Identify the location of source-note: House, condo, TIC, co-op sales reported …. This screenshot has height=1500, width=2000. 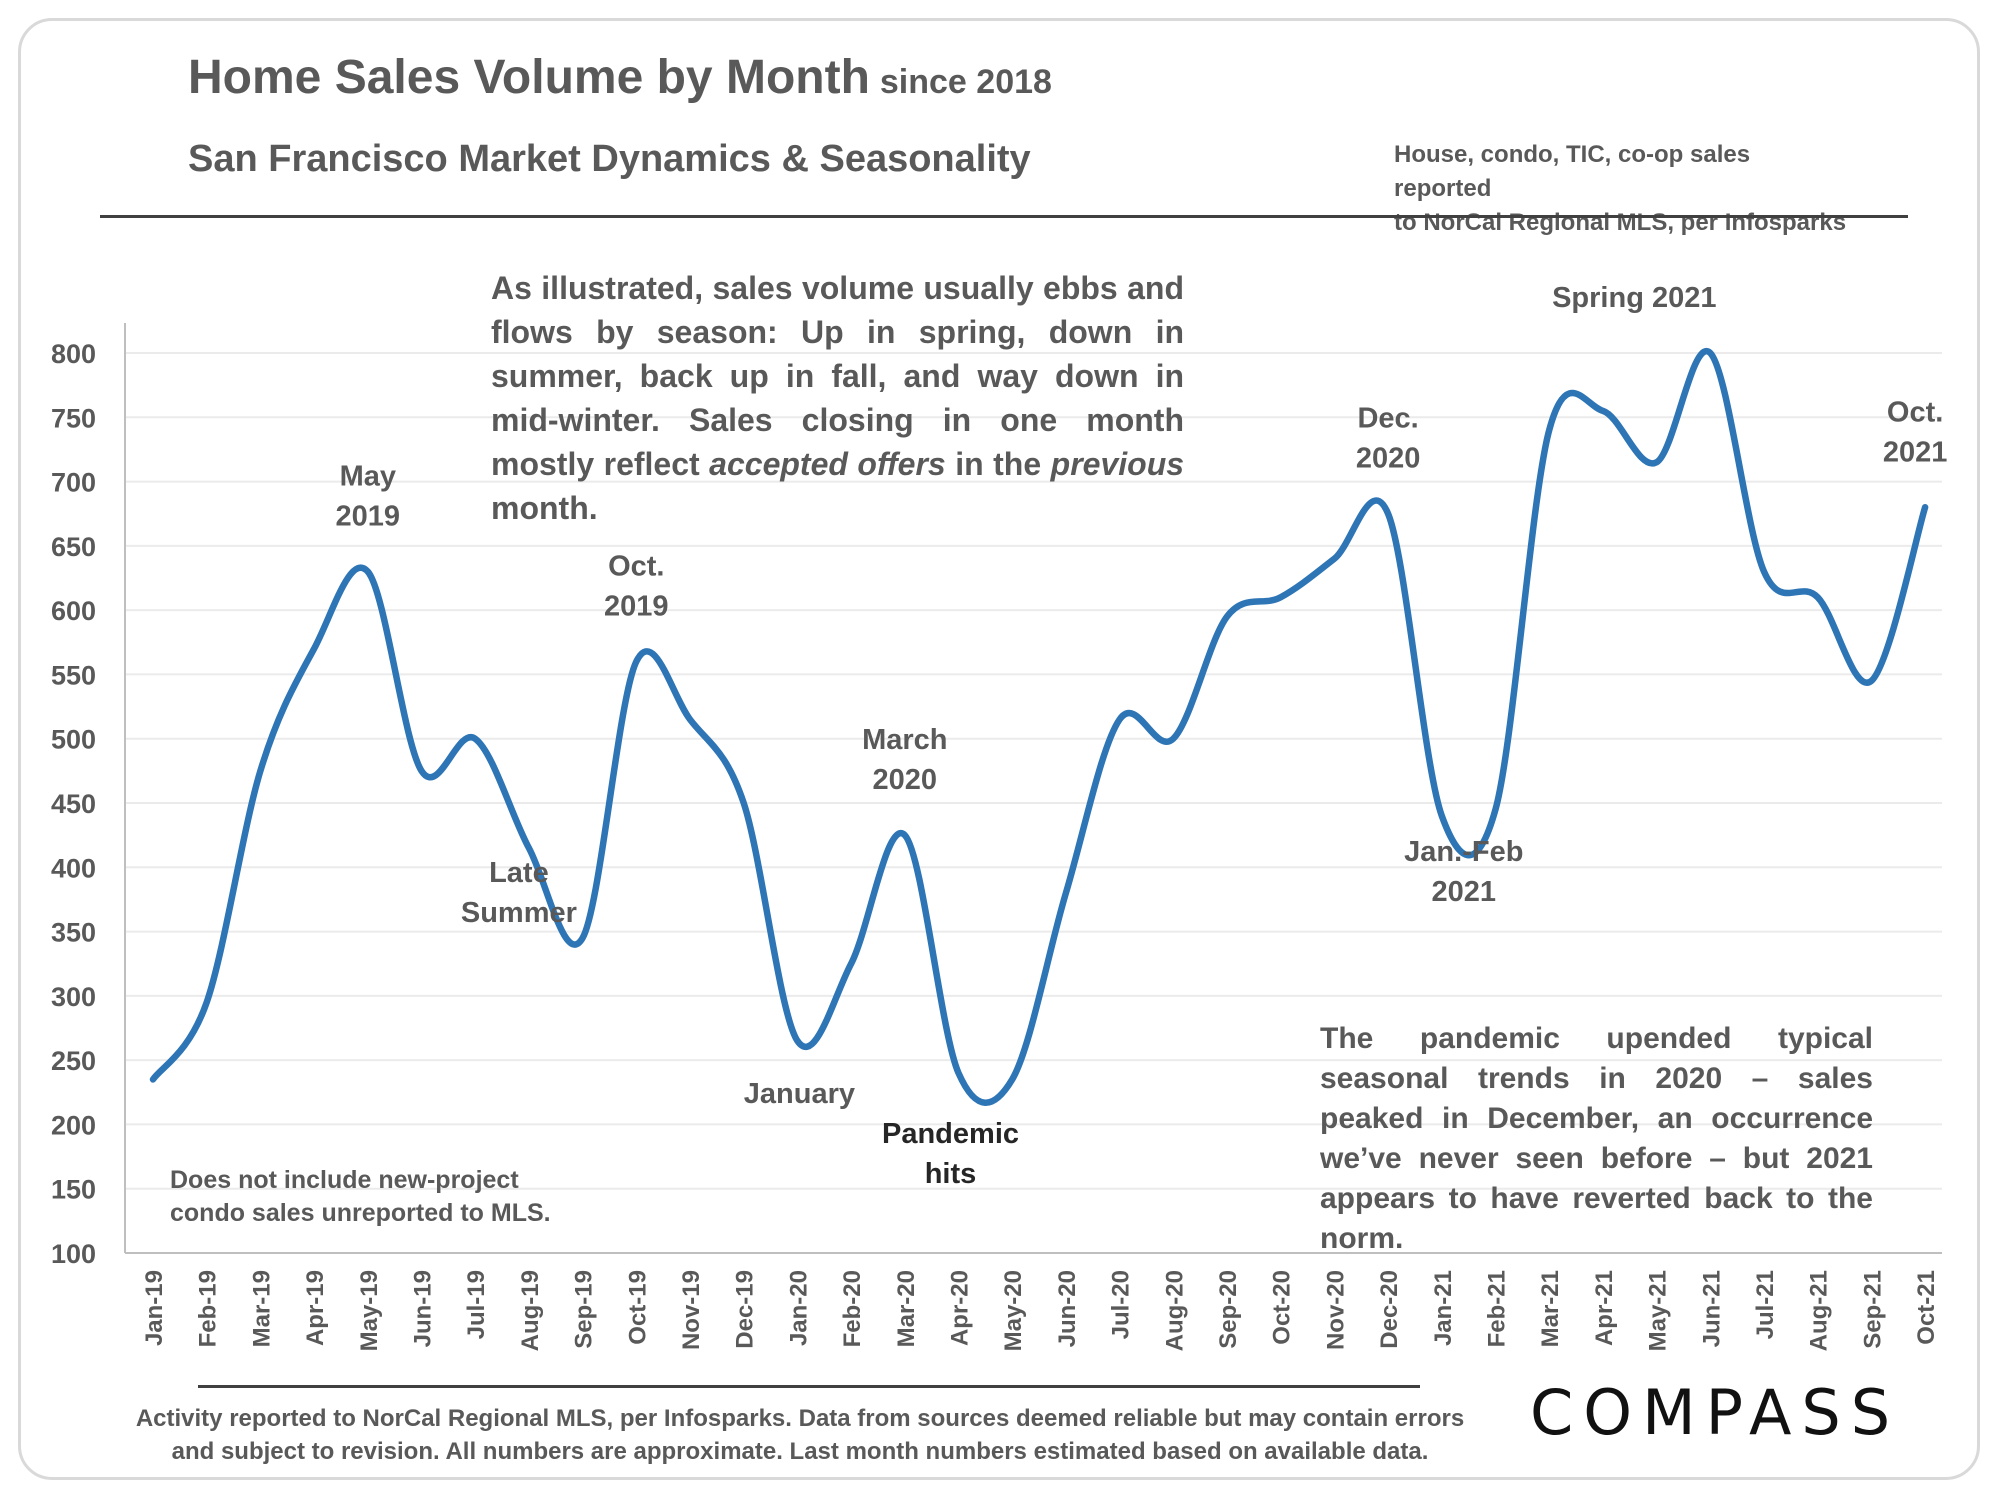
(1624, 189).